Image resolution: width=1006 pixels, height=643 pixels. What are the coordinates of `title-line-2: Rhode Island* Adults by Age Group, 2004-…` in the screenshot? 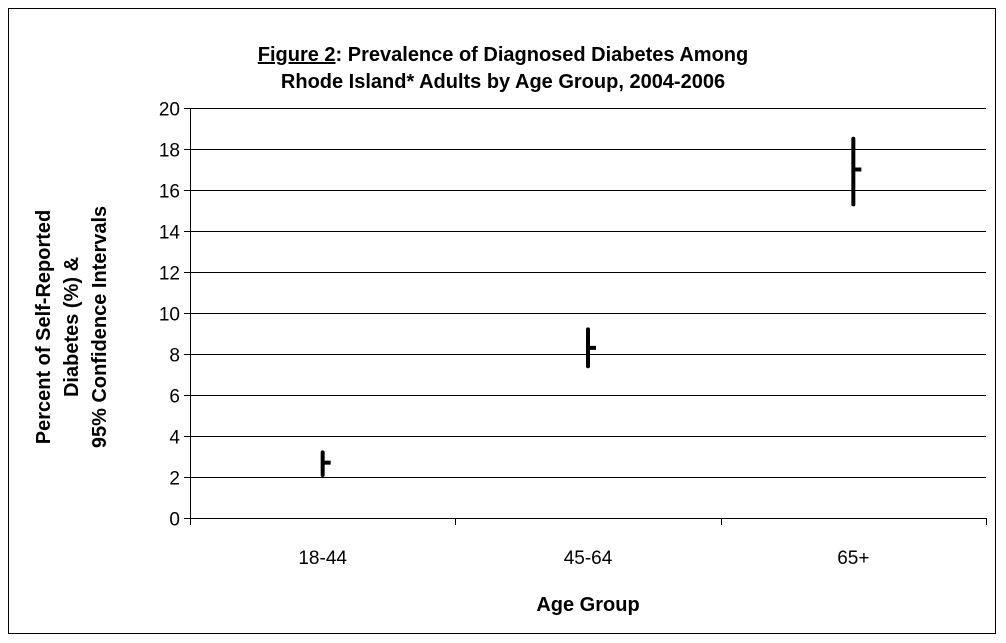 It's located at (503, 82).